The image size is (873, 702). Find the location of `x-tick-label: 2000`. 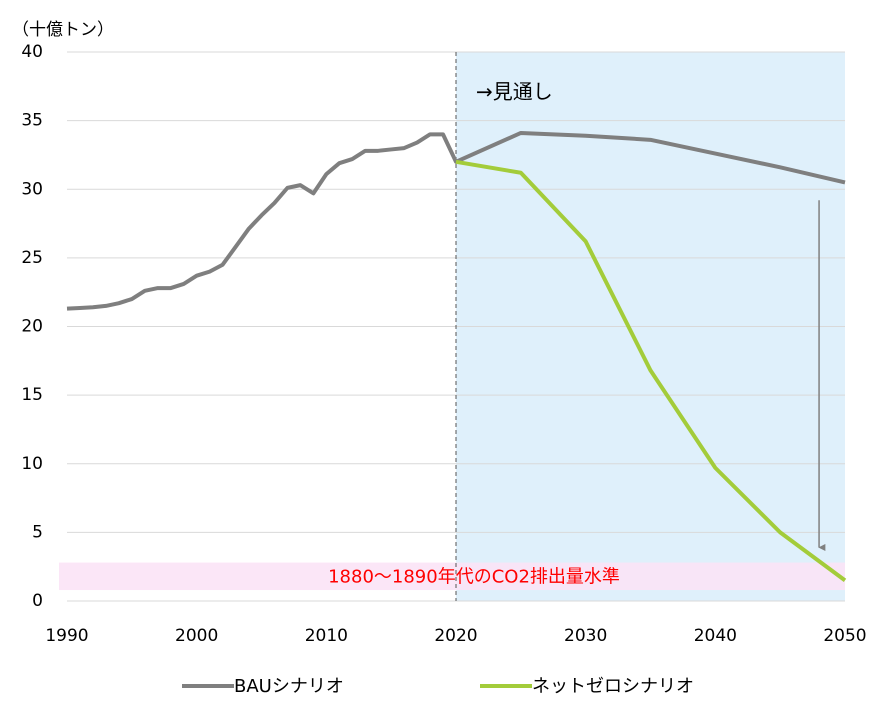

x-tick-label: 2000 is located at coordinates (196, 636).